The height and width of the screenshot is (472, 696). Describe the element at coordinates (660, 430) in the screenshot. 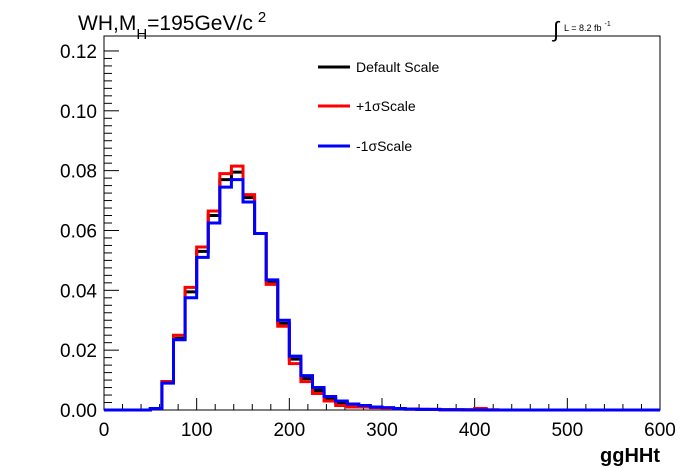

I see `x-tick-label: 600` at that location.